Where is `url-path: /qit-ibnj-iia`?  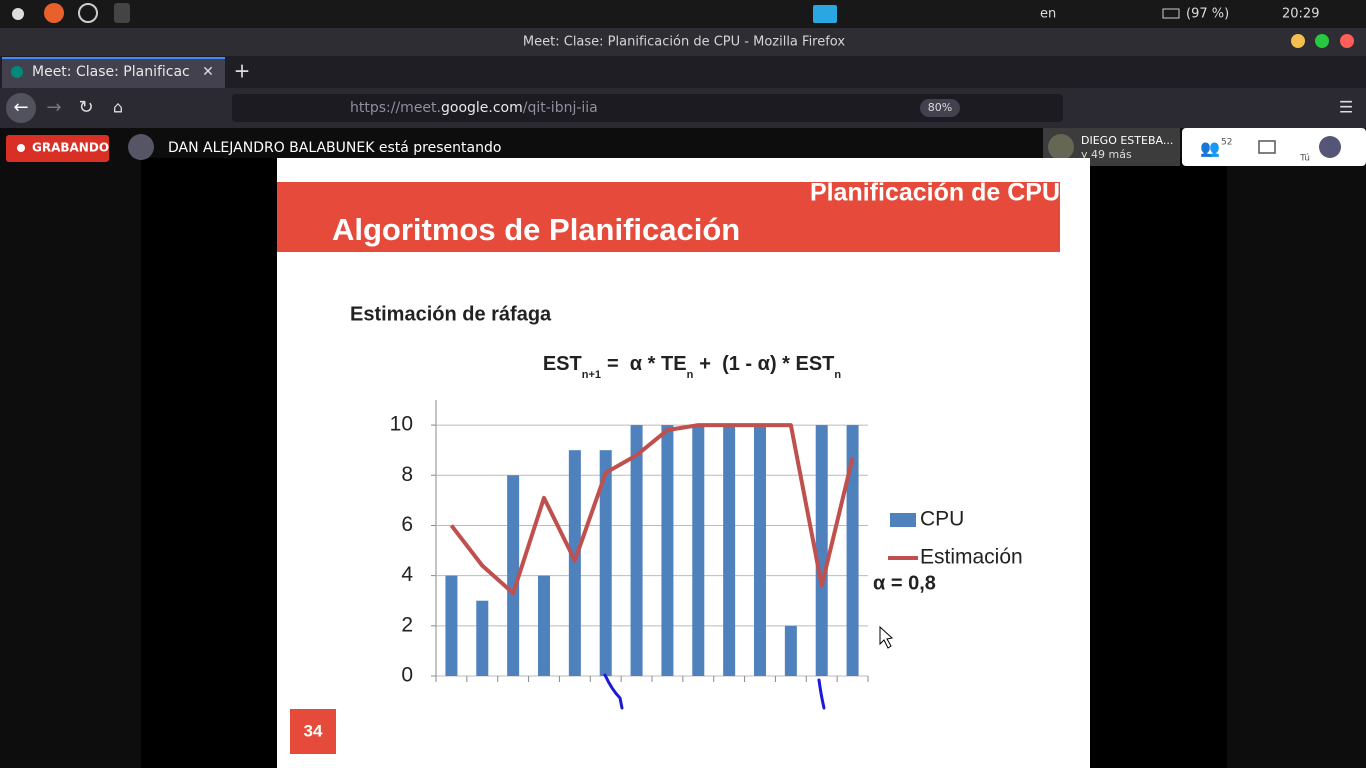 url-path: /qit-ibnj-iia is located at coordinates (560, 108).